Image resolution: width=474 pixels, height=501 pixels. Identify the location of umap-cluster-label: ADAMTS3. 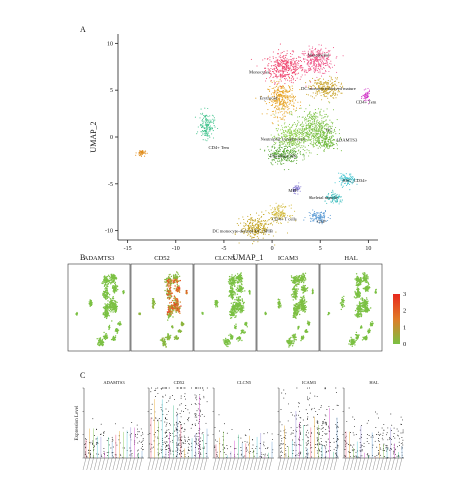
(347, 140).